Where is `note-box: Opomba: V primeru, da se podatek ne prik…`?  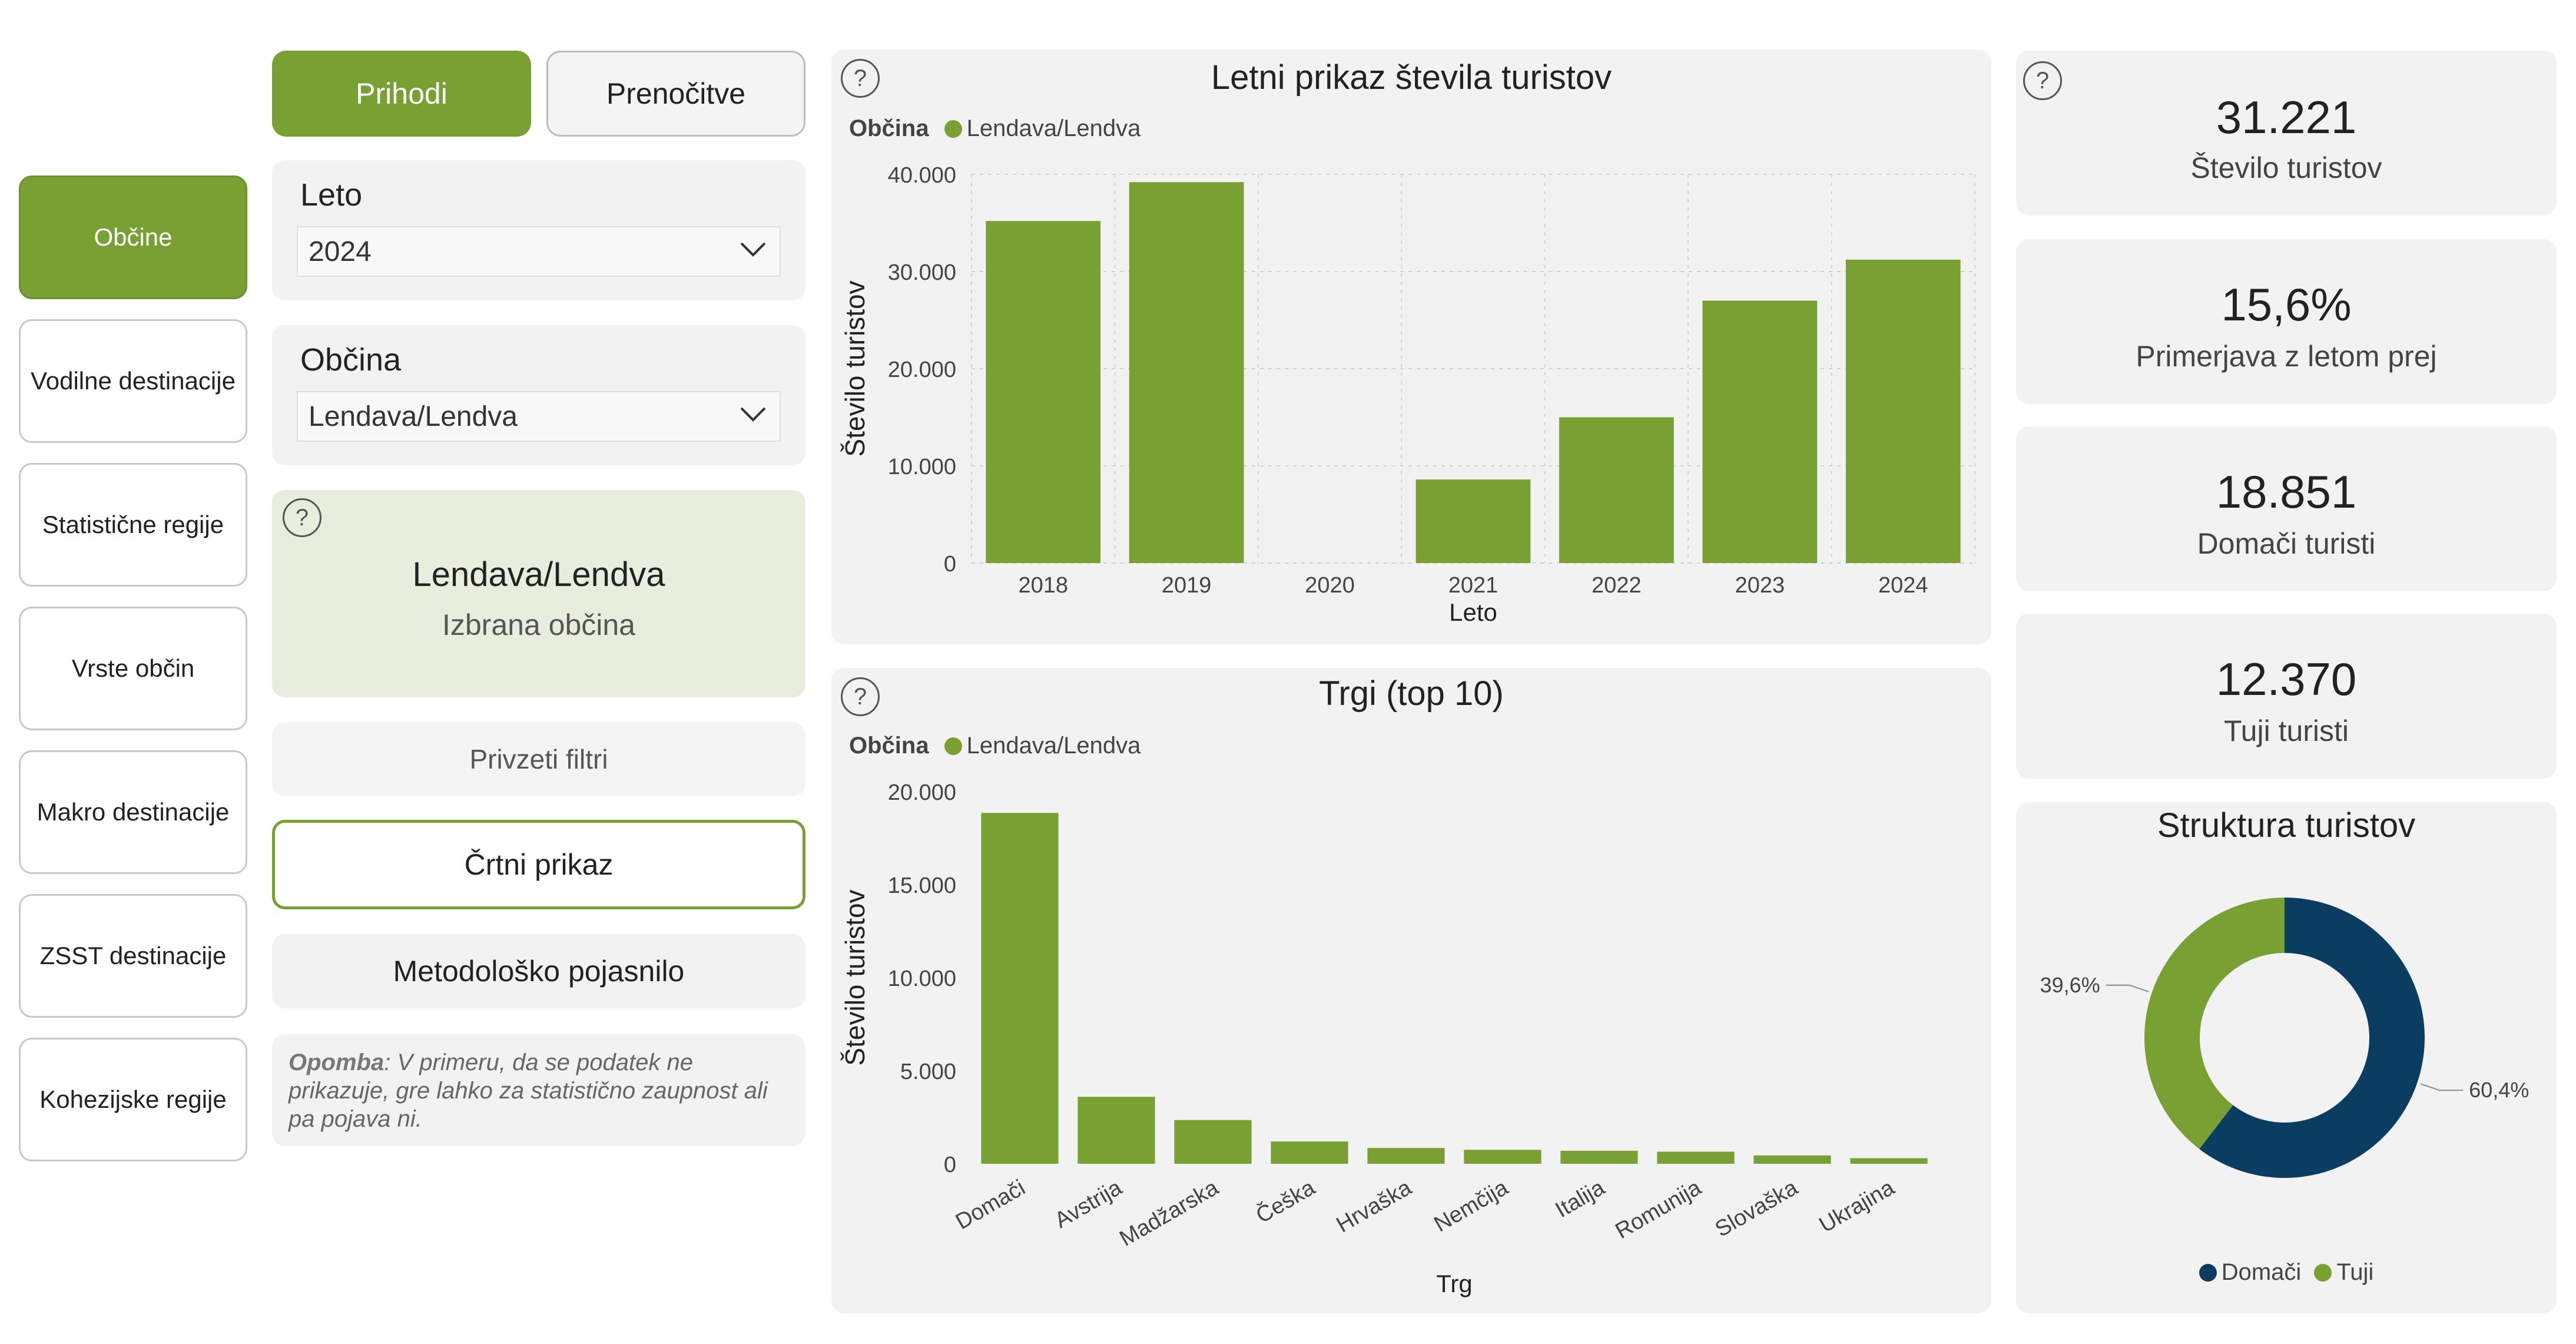
note-box: Opomba: V primeru, da se podatek ne prik… is located at coordinates (538, 1090).